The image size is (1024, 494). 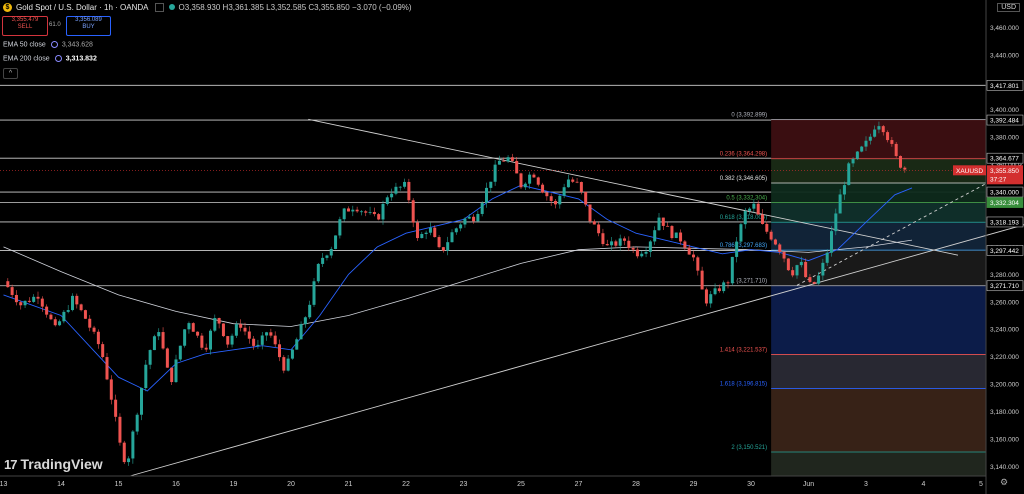 What do you see at coordinates (464, 484) in the screenshot?
I see `x-tick-label: 23` at bounding box center [464, 484].